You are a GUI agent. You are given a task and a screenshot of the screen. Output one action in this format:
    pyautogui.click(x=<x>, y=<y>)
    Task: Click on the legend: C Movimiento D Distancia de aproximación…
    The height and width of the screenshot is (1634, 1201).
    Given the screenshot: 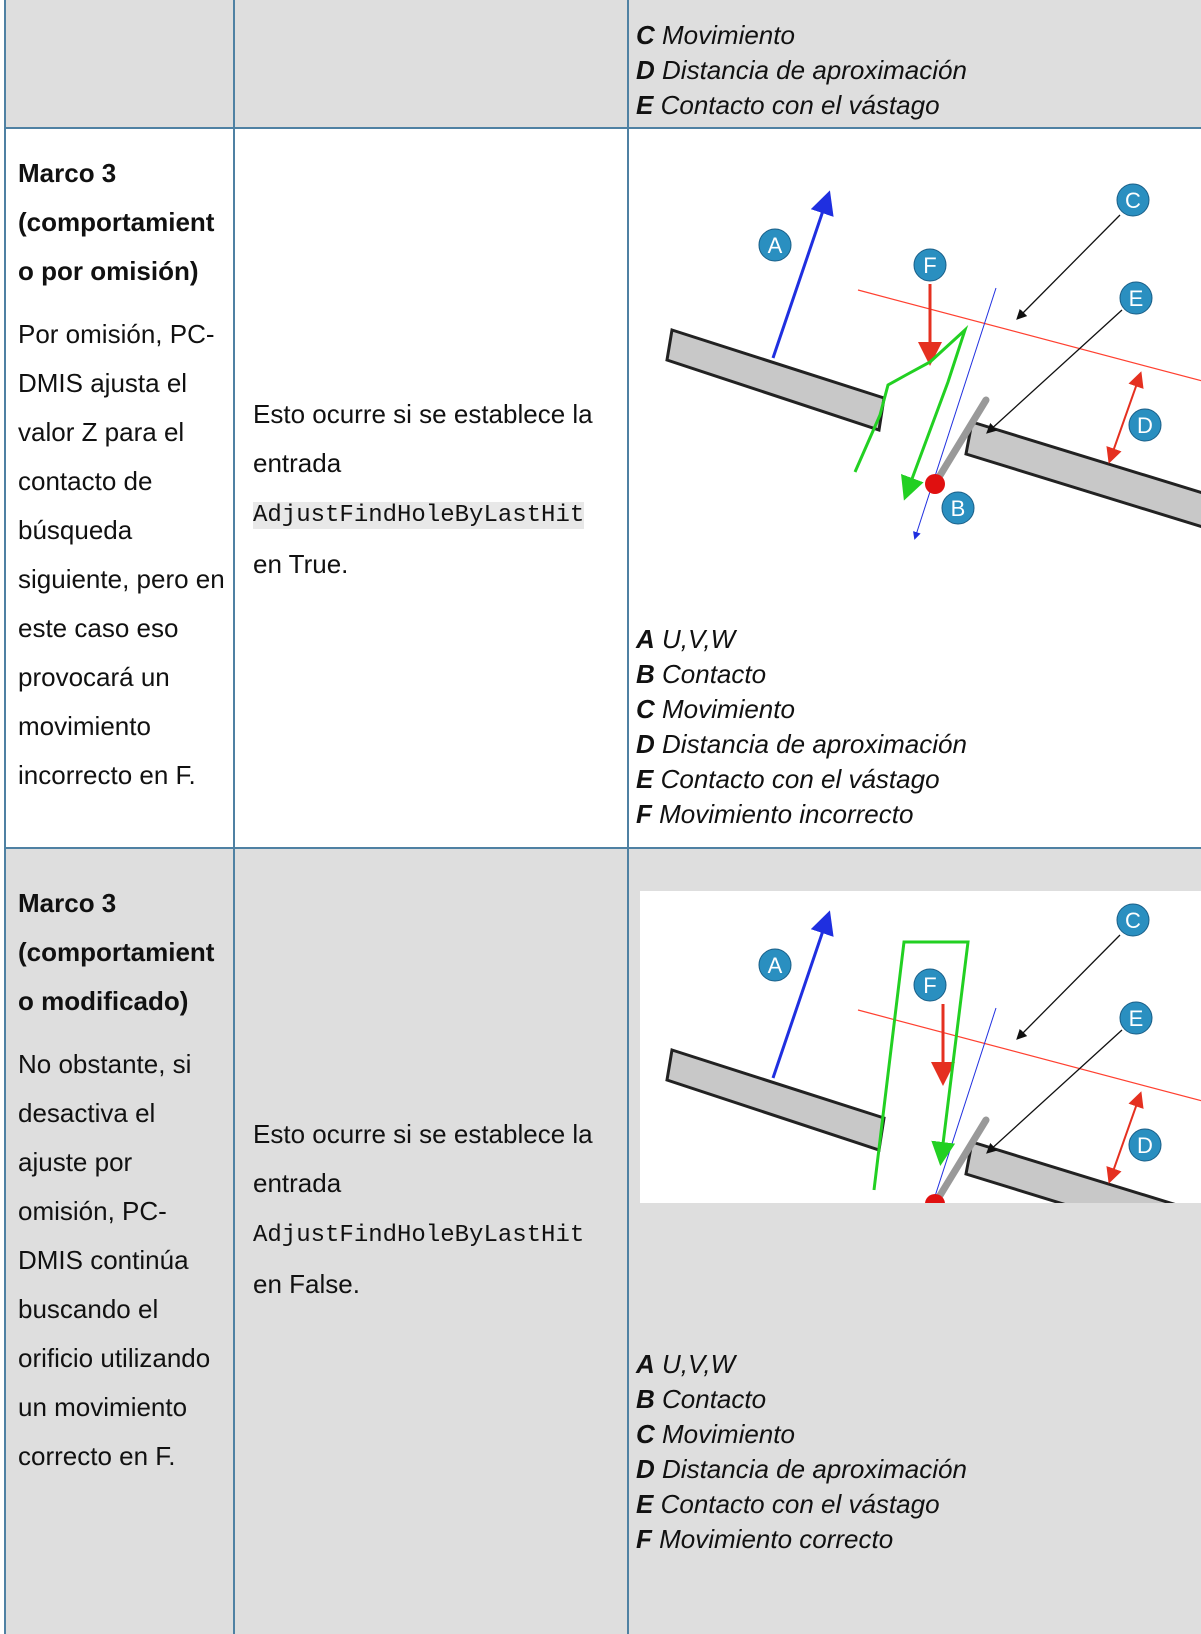 What is the action you would take?
    pyautogui.click(x=801, y=70)
    